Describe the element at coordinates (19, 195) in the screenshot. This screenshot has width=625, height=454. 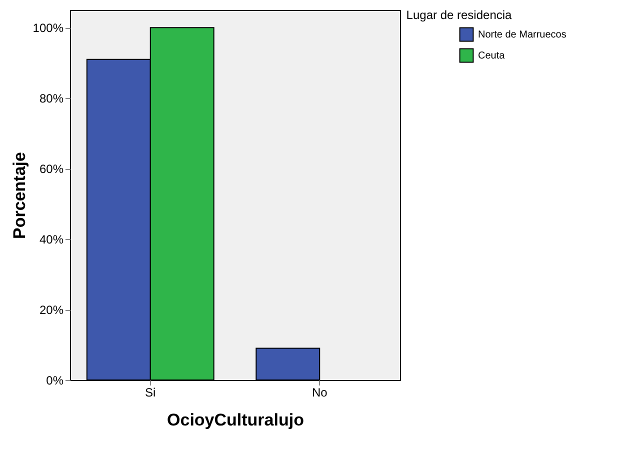
I see `y-axis-title: Porcentaje` at that location.